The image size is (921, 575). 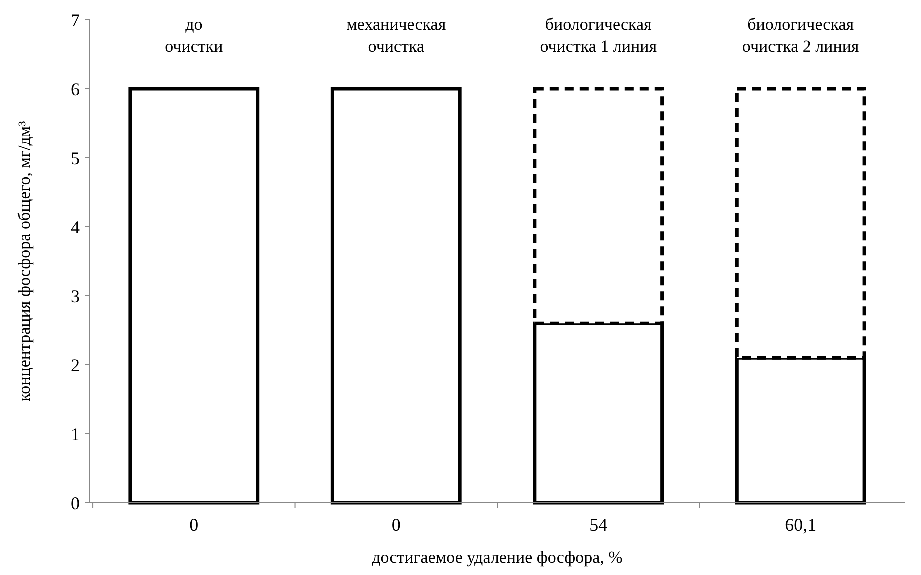 I want to click on y-tick-label: 3, so click(x=75, y=296).